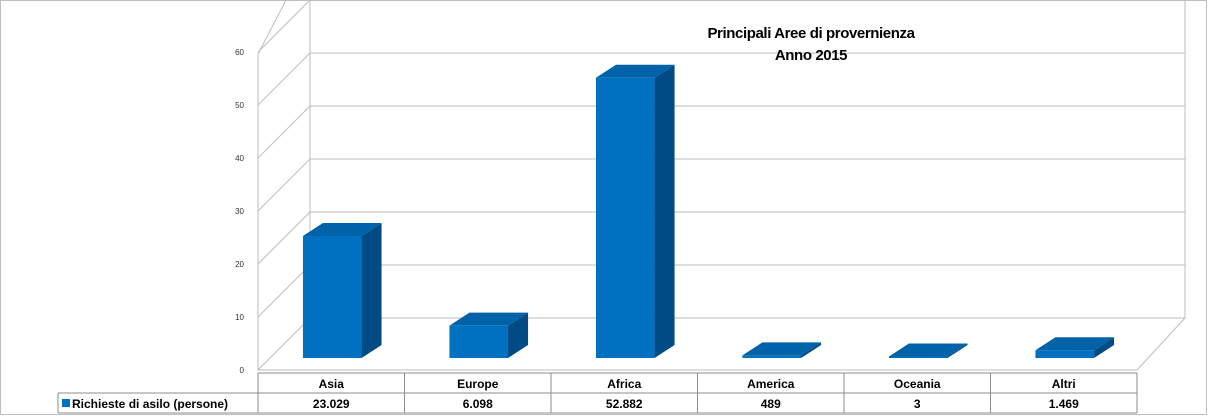 The height and width of the screenshot is (416, 1208). I want to click on y-tick-label: 20, so click(239, 264).